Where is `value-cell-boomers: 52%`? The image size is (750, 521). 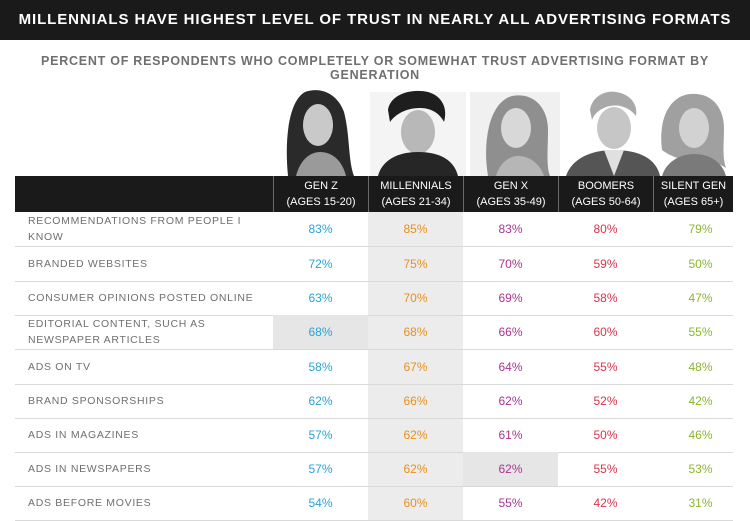 value-cell-boomers: 52% is located at coordinates (605, 401).